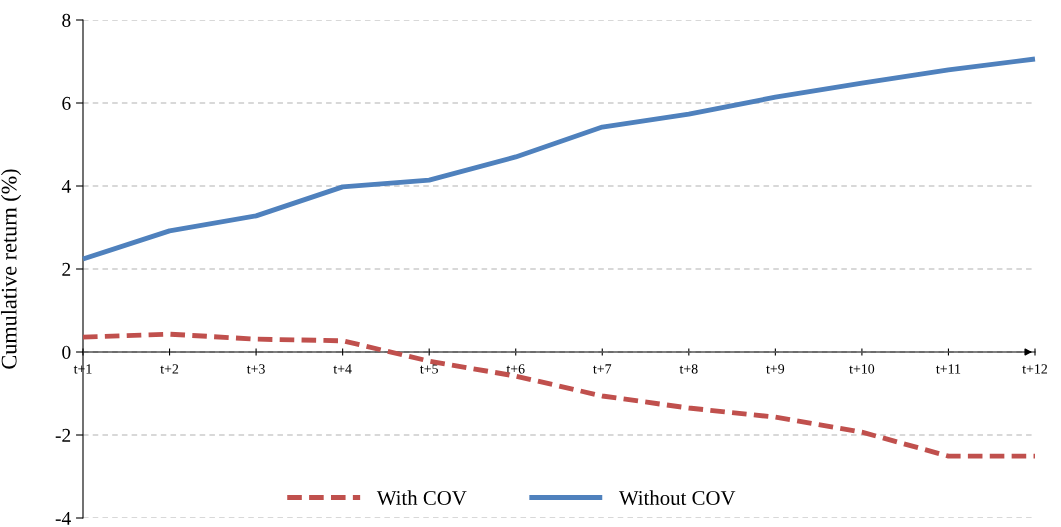 This screenshot has height=527, width=1061. What do you see at coordinates (862, 369) in the screenshot?
I see `x-tick-label: t+10` at bounding box center [862, 369].